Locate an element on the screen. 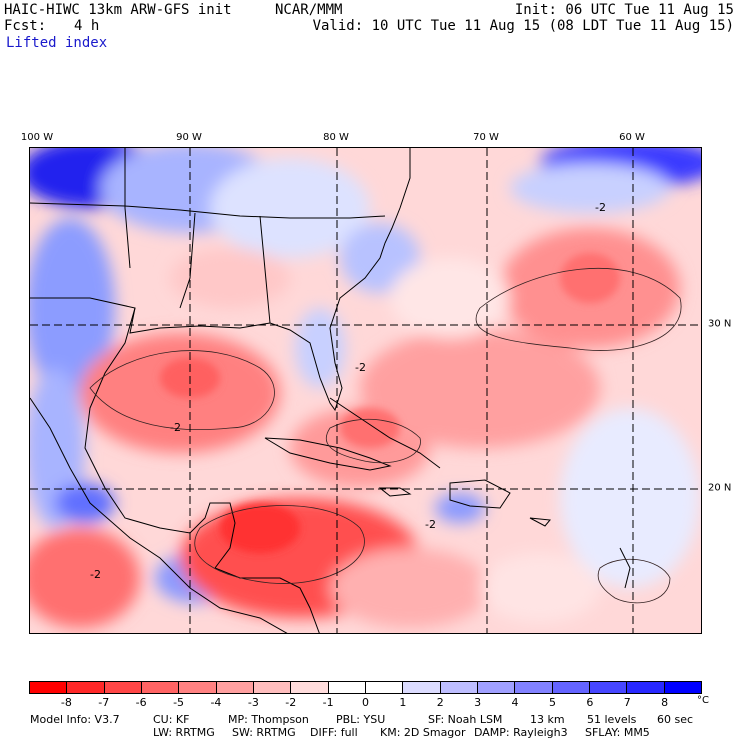 The width and height of the screenshot is (740, 740). diffusion: DIFF: full is located at coordinates (334, 732).